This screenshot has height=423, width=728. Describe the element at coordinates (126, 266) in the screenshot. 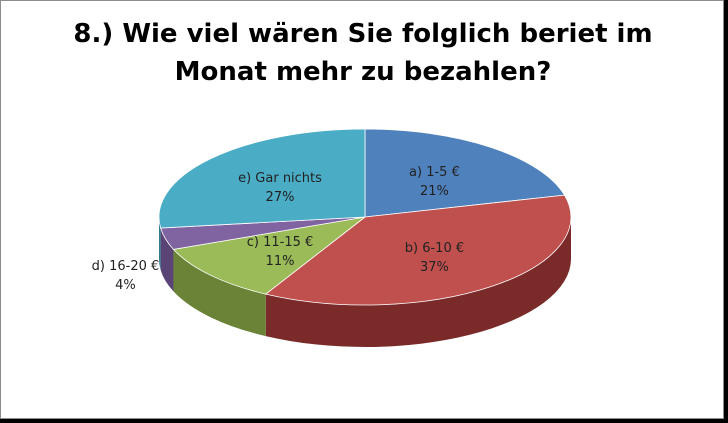

I see `slice-category-label: d) 16-20 €` at that location.